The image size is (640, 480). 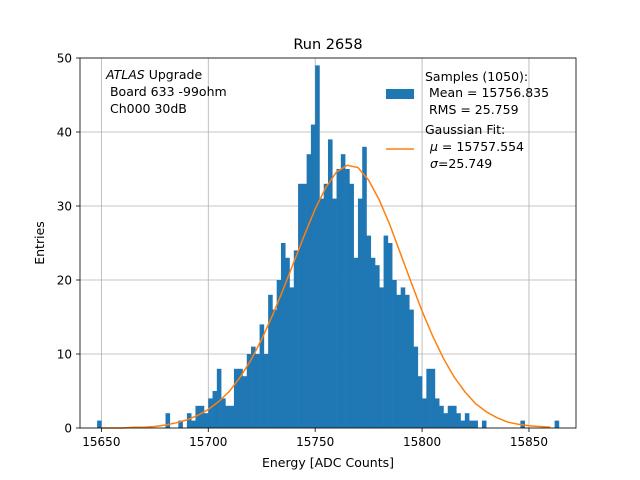 I want to click on annotation-line-3: Ch000 30dB, so click(x=146, y=108).